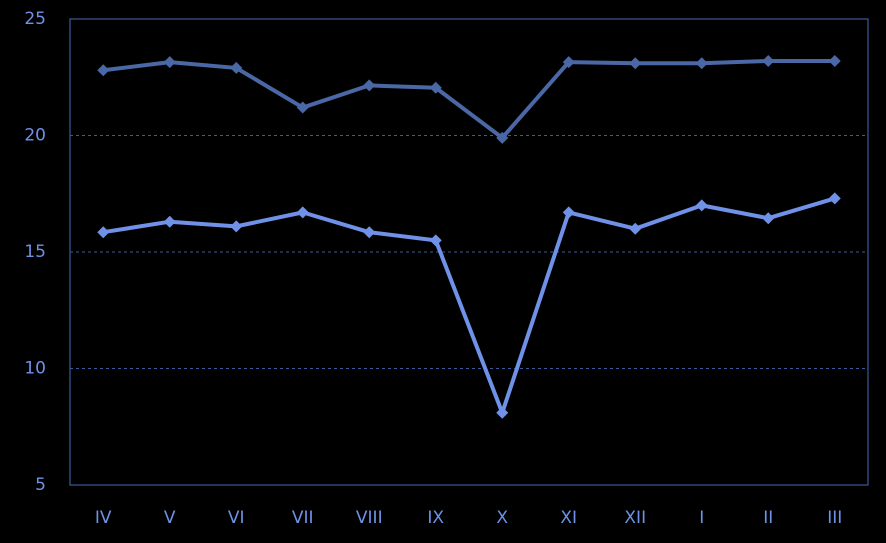 The width and height of the screenshot is (886, 543). What do you see at coordinates (103, 518) in the screenshot?
I see `x-tick-label: IV` at bounding box center [103, 518].